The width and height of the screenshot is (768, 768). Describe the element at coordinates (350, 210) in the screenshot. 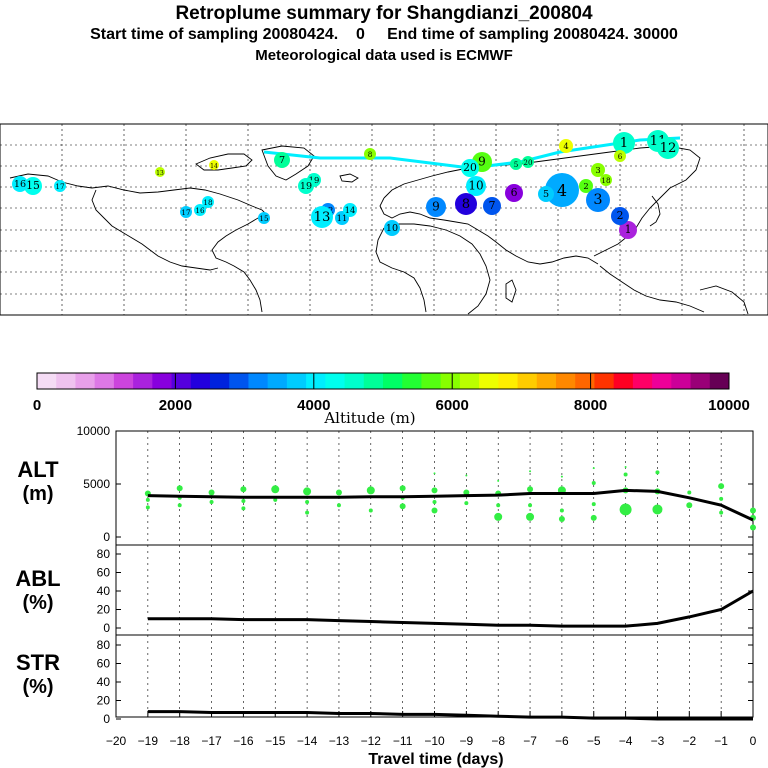

I see `track-marker-label: 14` at that location.